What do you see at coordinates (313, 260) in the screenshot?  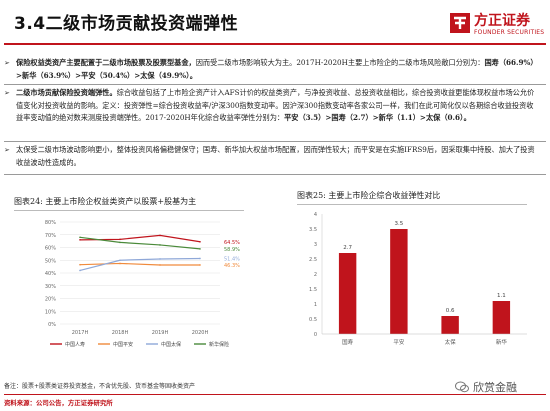 I see `y-tick-label: 2.5` at bounding box center [313, 260].